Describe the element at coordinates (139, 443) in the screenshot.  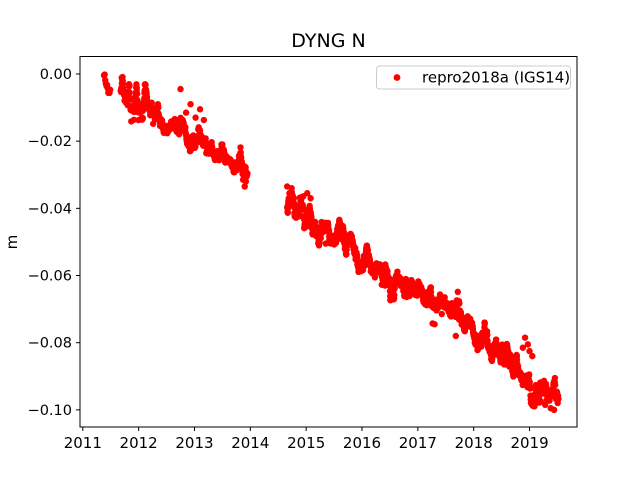
I see `x-tick-label: 2012` at that location.